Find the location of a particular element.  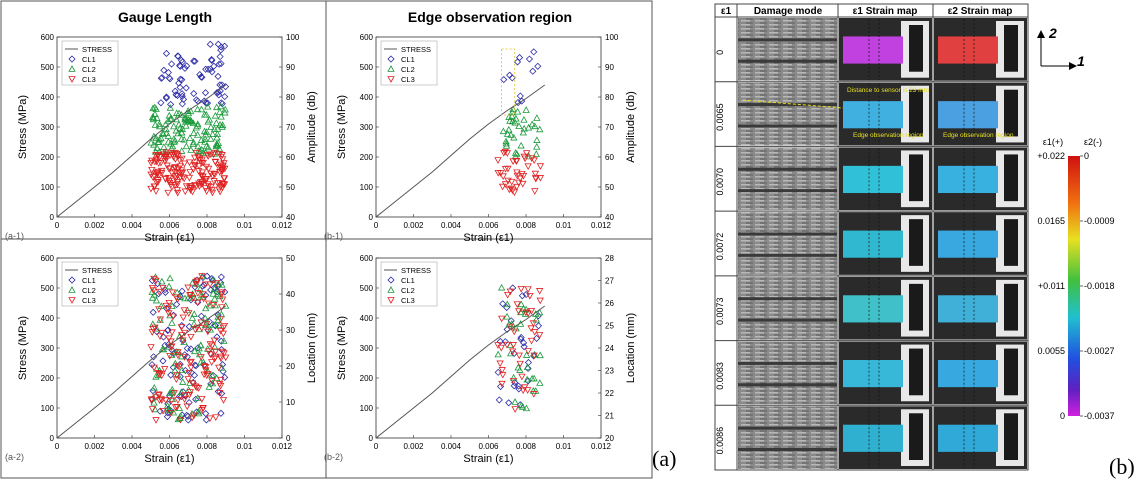

x-tick-label: 0.01 is located at coordinates (245, 446).